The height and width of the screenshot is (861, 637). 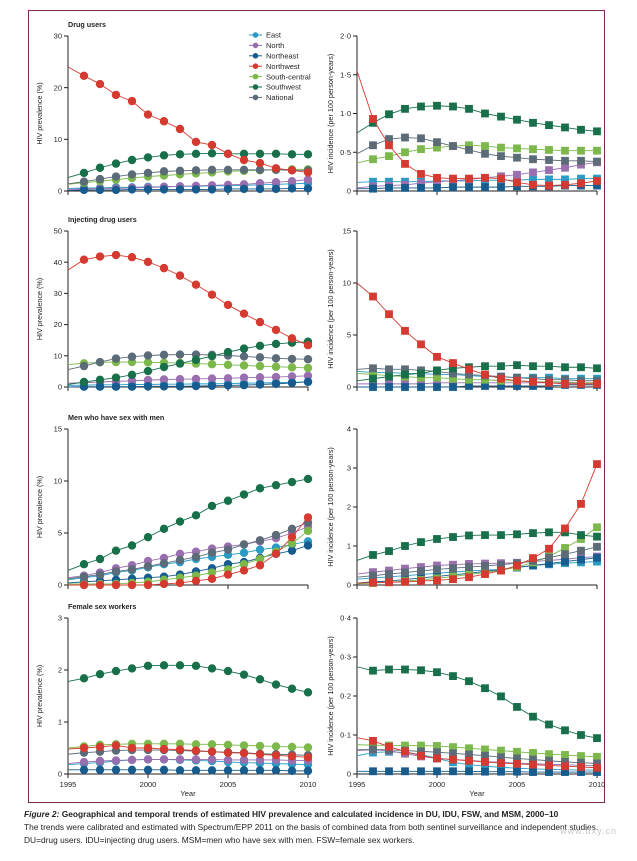 I want to click on legend-label: South-central, so click(x=288, y=76).